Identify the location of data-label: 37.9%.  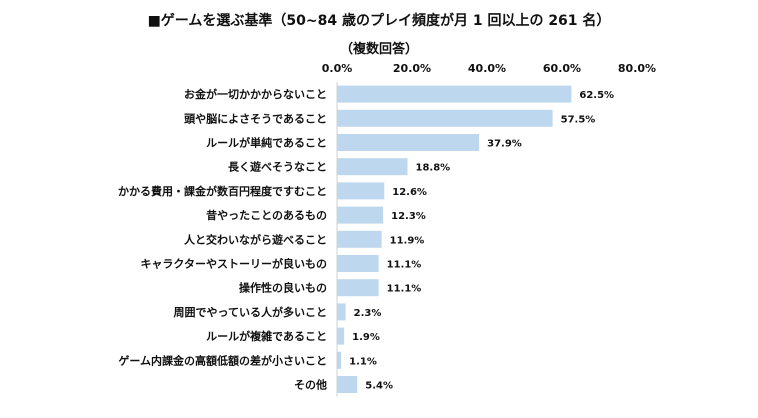
(504, 144).